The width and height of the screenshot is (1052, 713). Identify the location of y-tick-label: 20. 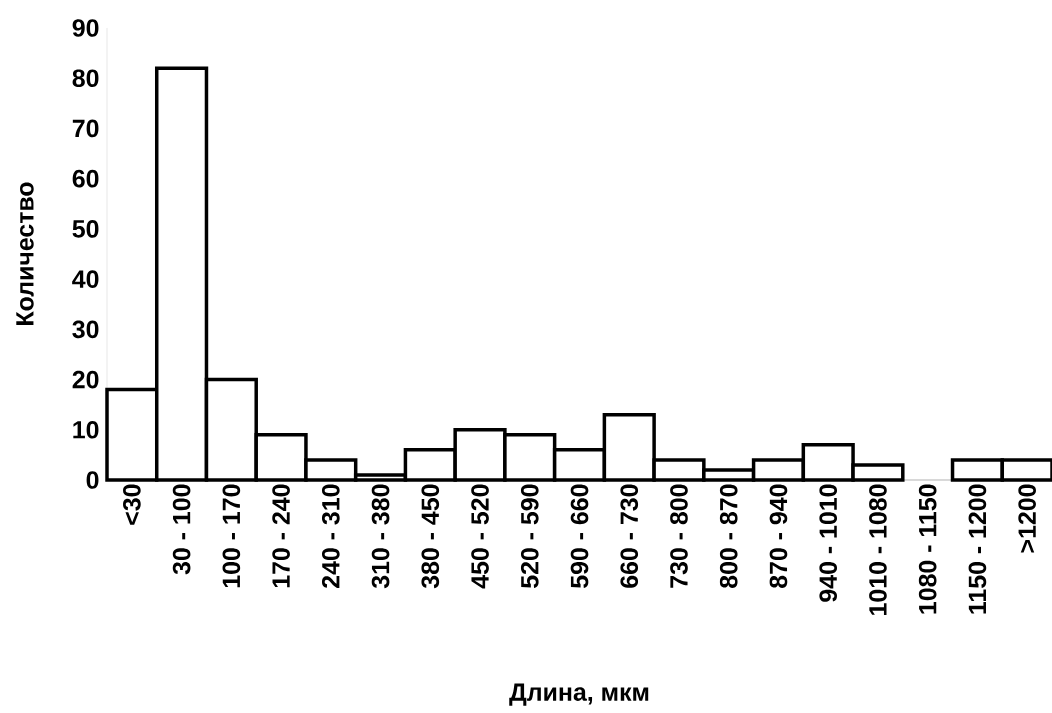
(85, 379).